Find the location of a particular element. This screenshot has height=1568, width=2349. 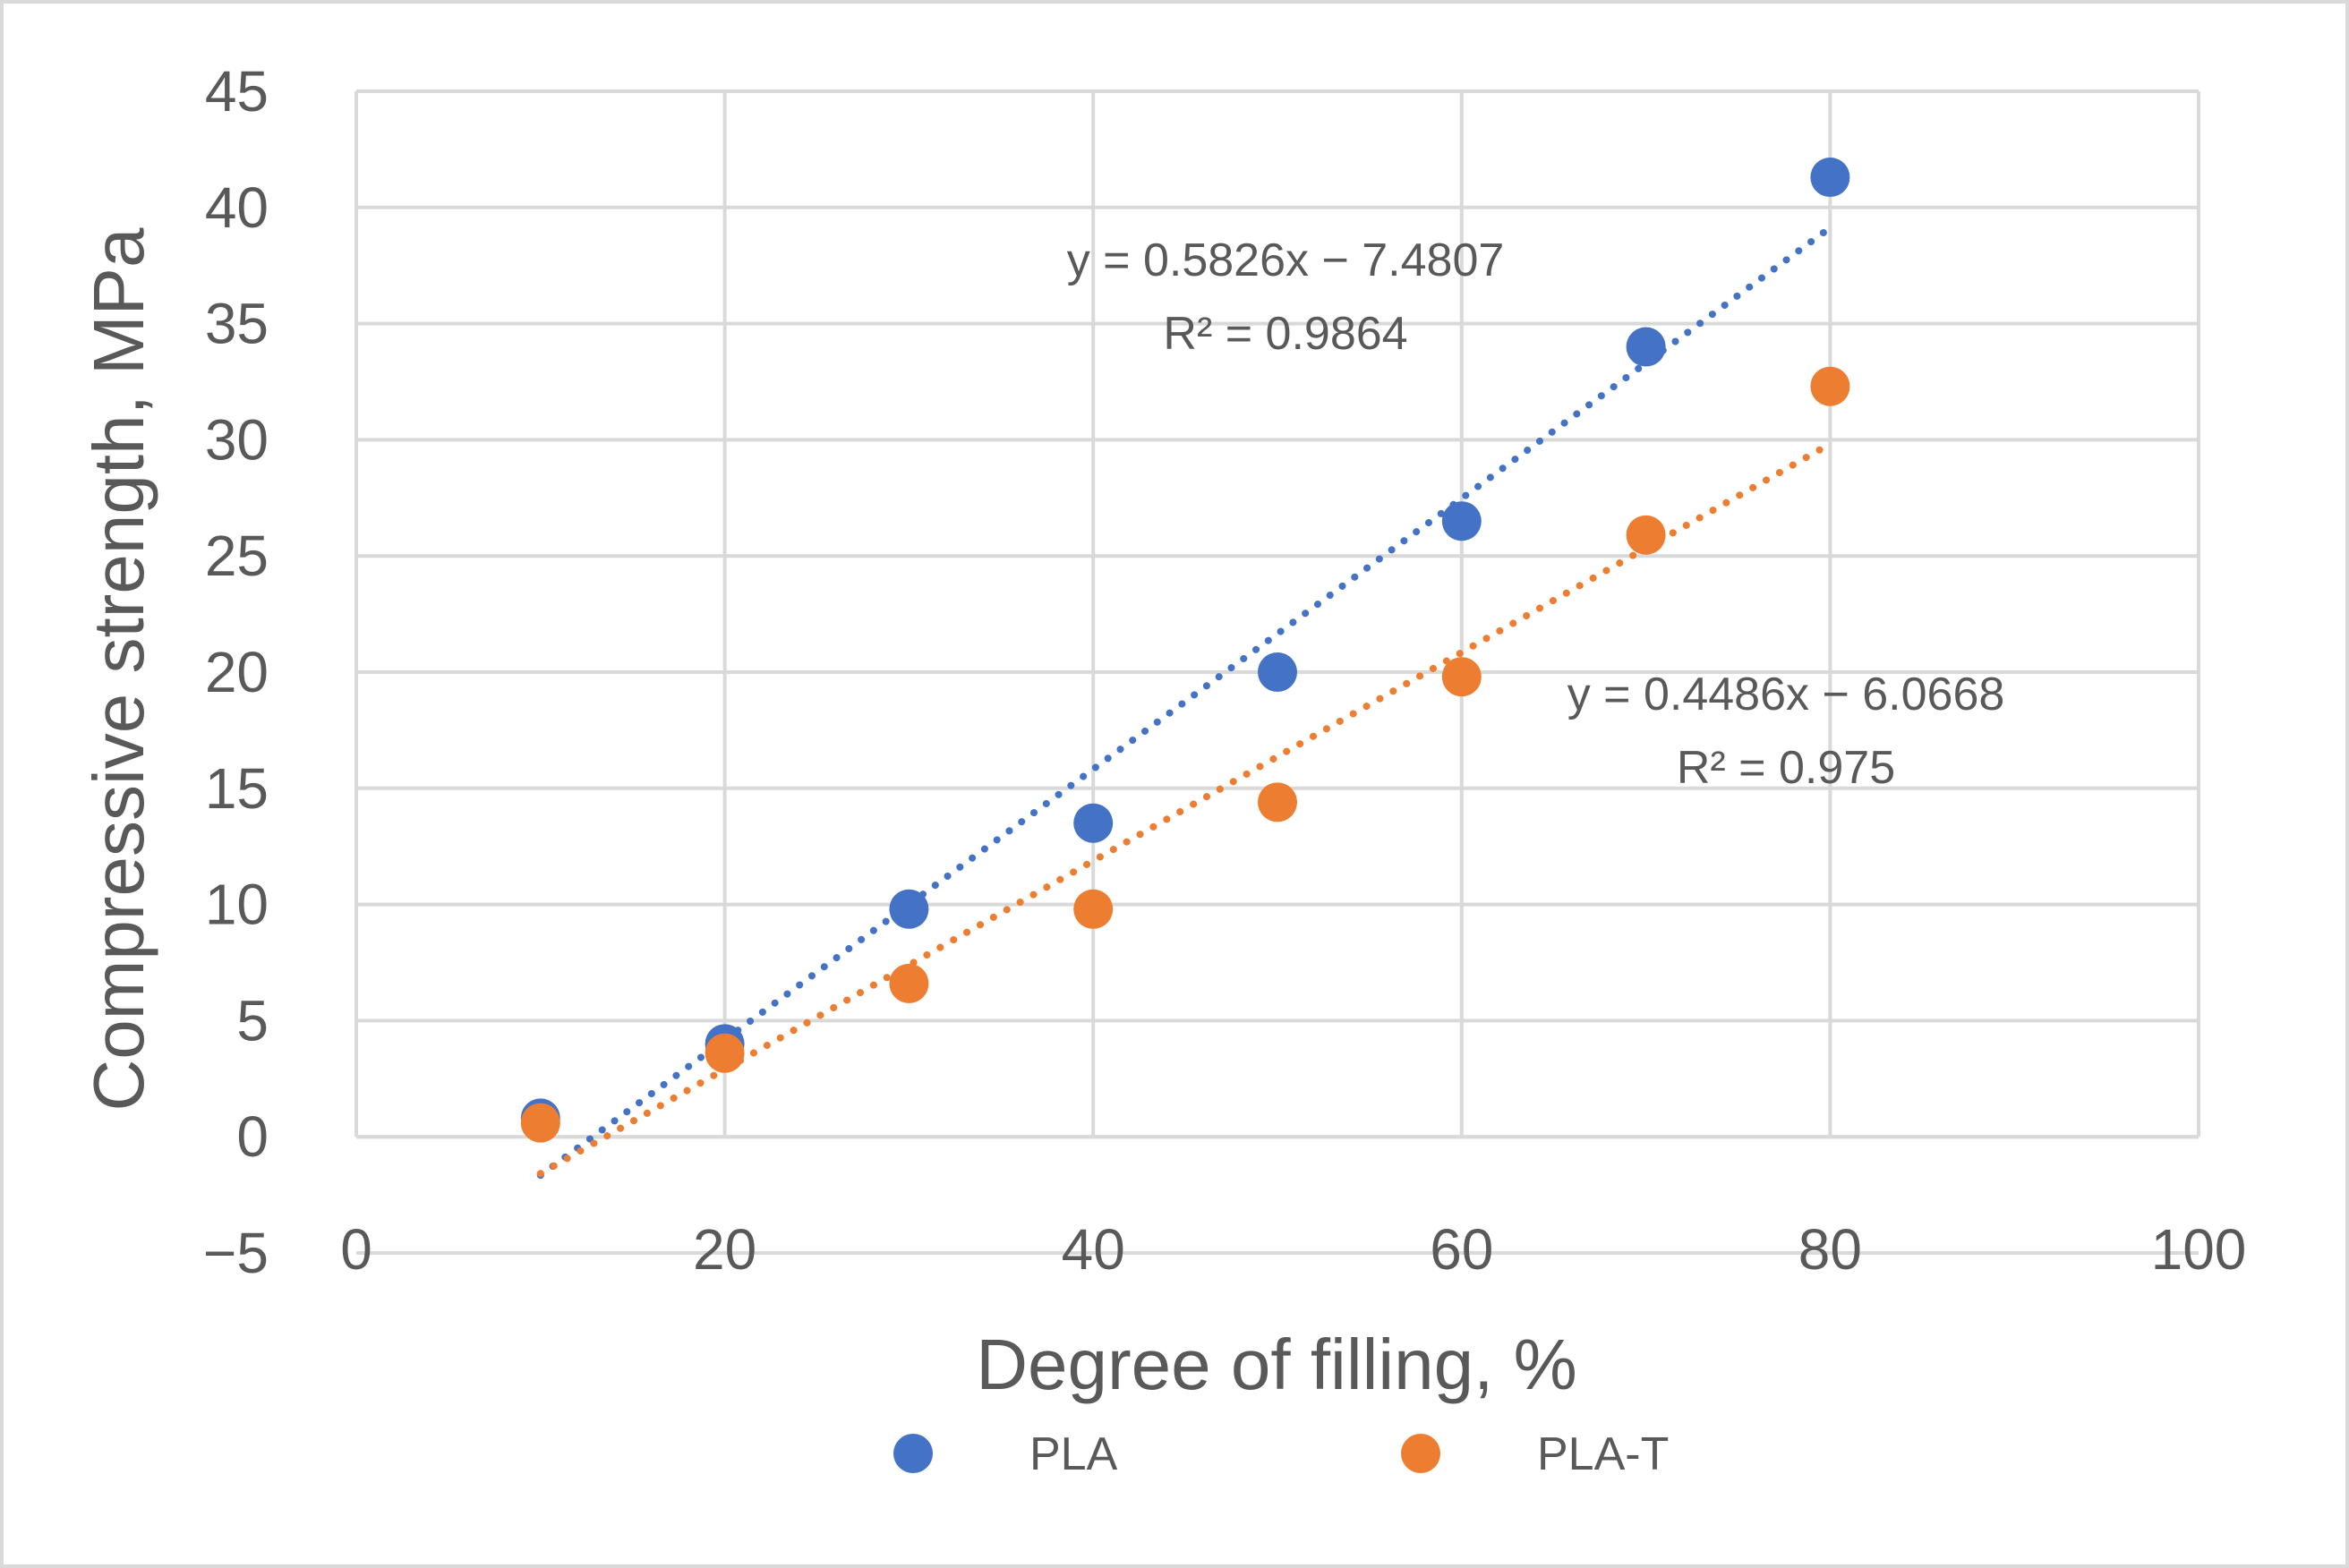

trendline-equation-pla-t: y = 0.4486x − 6.0668 is located at coordinates (1786, 694).